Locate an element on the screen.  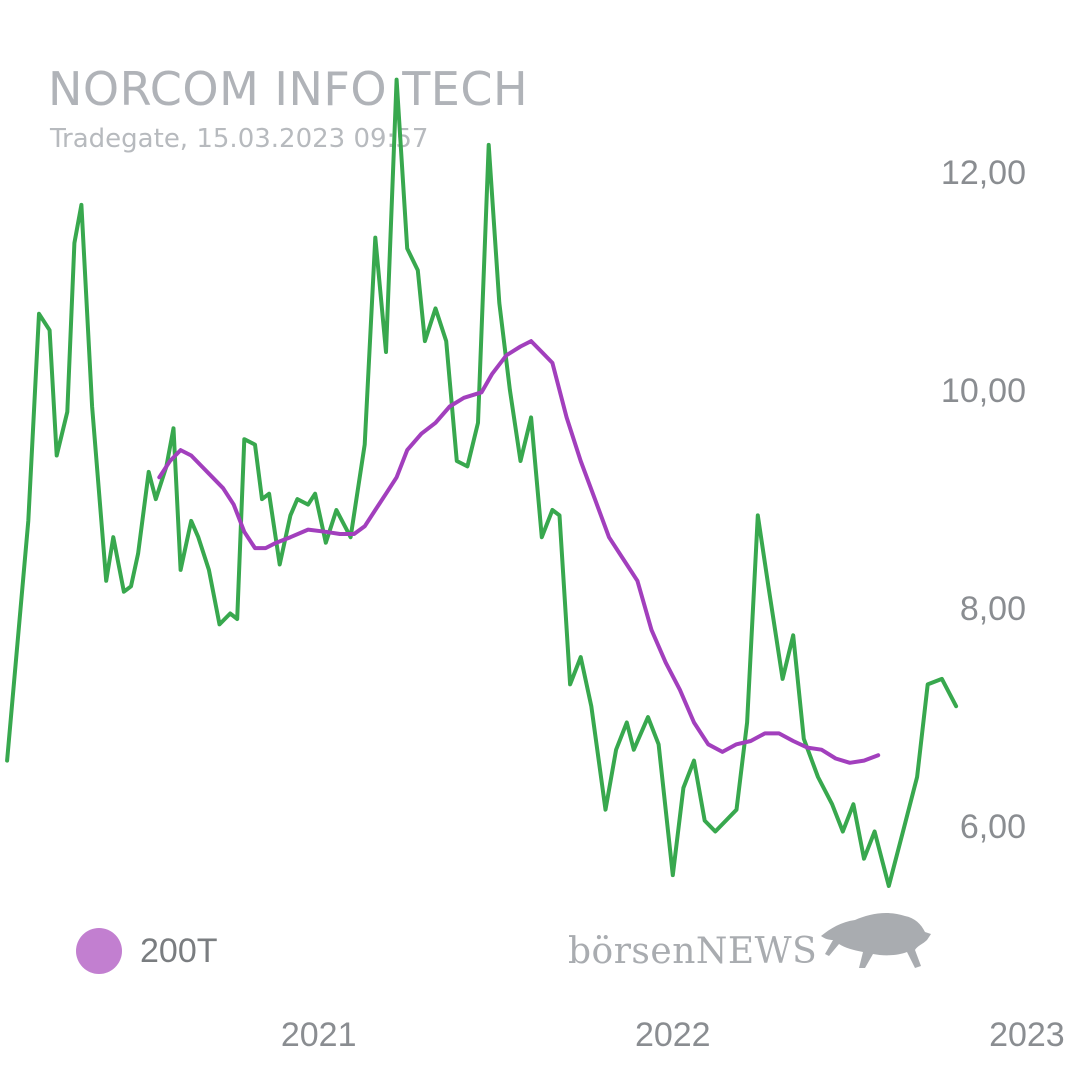
bull-icon is located at coordinates (876, 940).